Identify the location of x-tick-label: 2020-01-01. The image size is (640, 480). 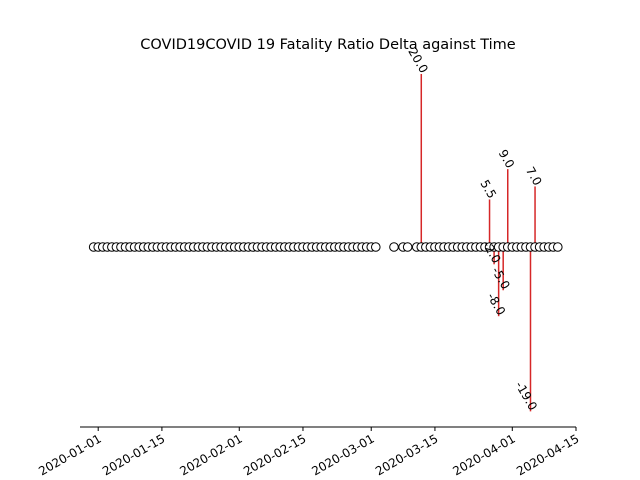
(69, 454).